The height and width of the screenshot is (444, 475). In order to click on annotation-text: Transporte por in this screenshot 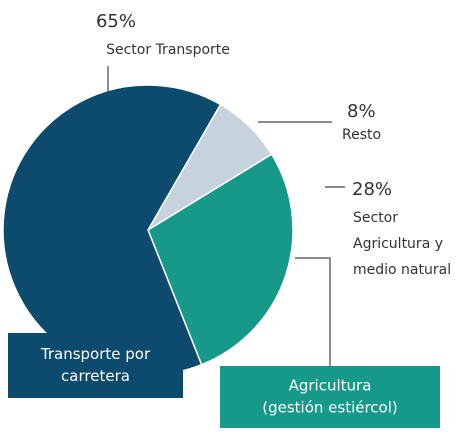, I will do `click(95, 354)`.